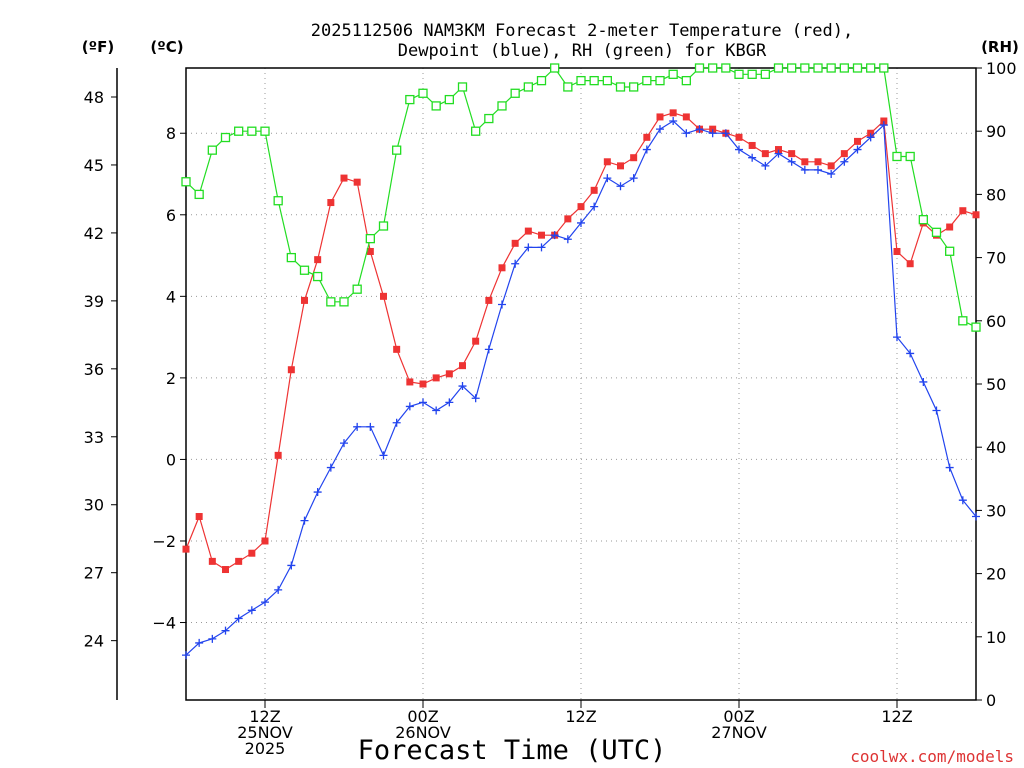 The width and height of the screenshot is (1024, 768). Describe the element at coordinates (171, 133) in the screenshot. I see `celsius-tick-label: 8` at that location.